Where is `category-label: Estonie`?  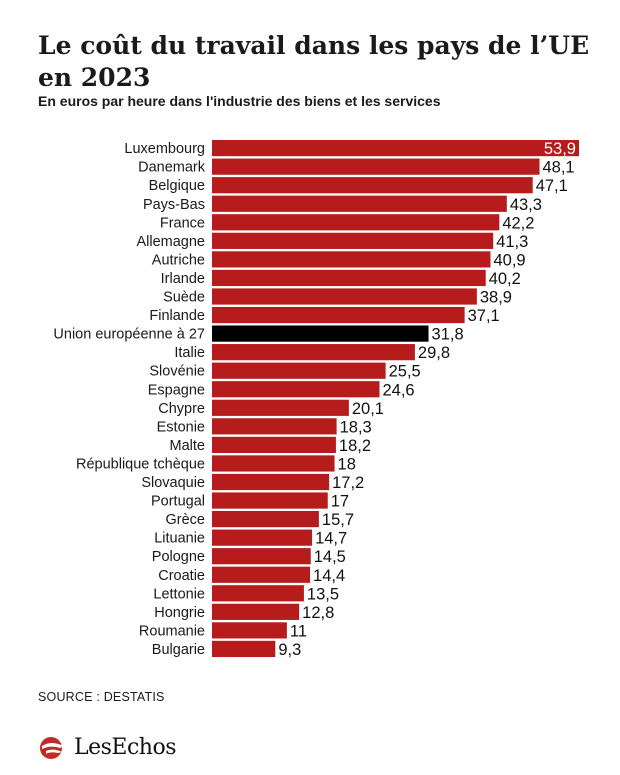 category-label: Estonie is located at coordinates (181, 427).